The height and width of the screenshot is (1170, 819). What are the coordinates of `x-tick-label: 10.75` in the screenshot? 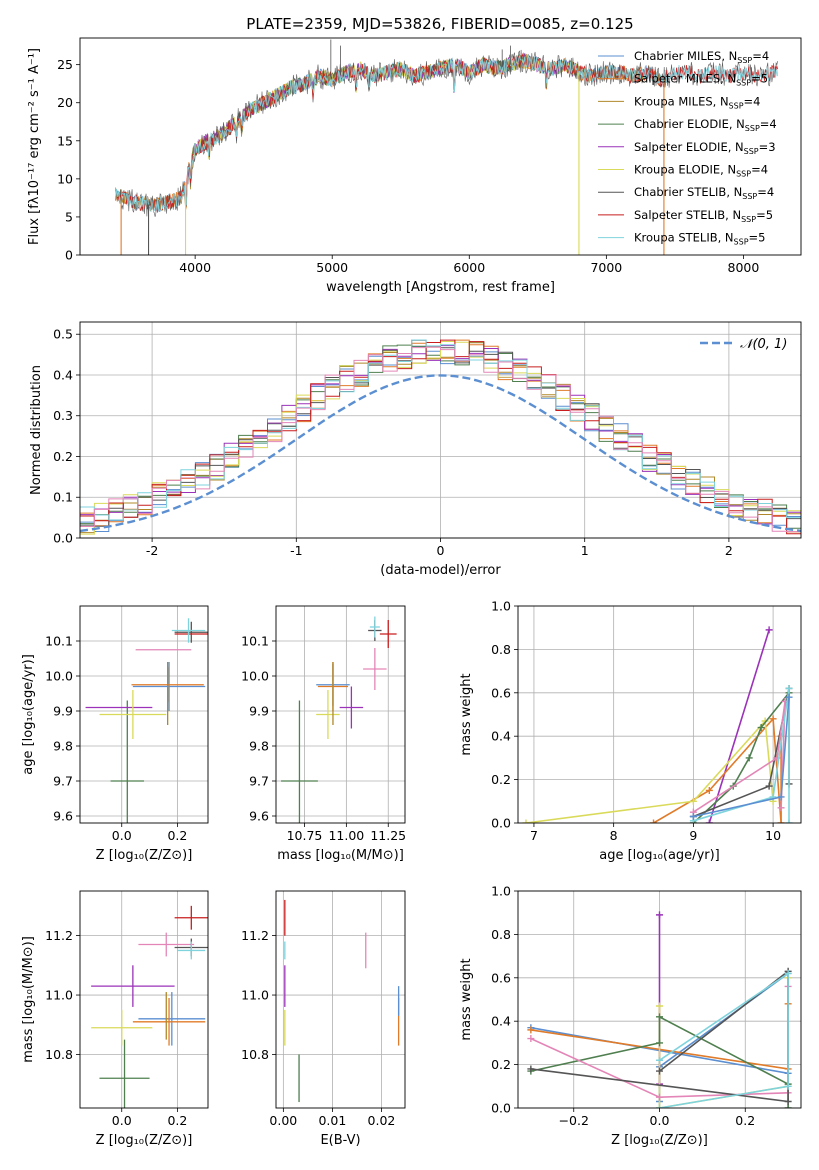 It's located at (305, 835).